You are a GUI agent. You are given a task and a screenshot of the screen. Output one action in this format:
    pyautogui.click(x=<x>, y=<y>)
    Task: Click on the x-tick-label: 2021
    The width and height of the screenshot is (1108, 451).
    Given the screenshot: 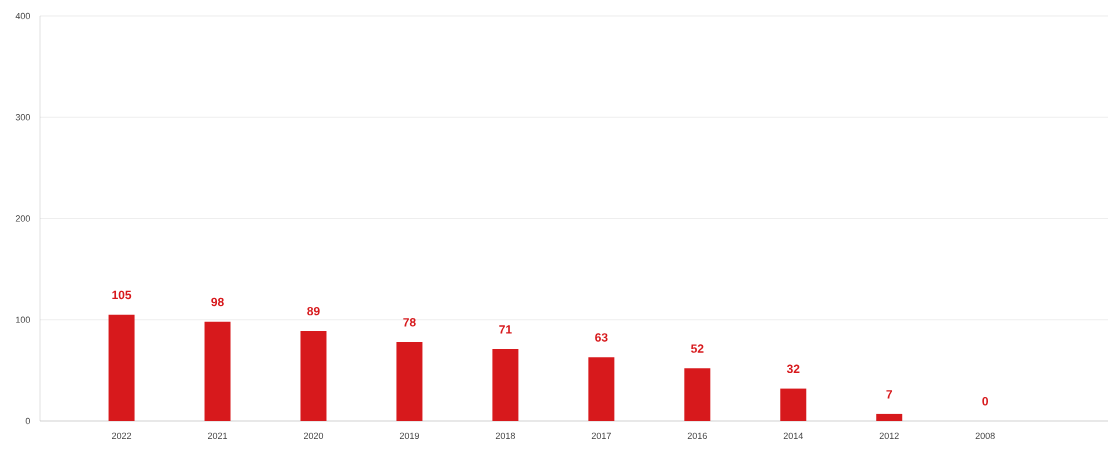 What is the action you would take?
    pyautogui.click(x=218, y=435)
    